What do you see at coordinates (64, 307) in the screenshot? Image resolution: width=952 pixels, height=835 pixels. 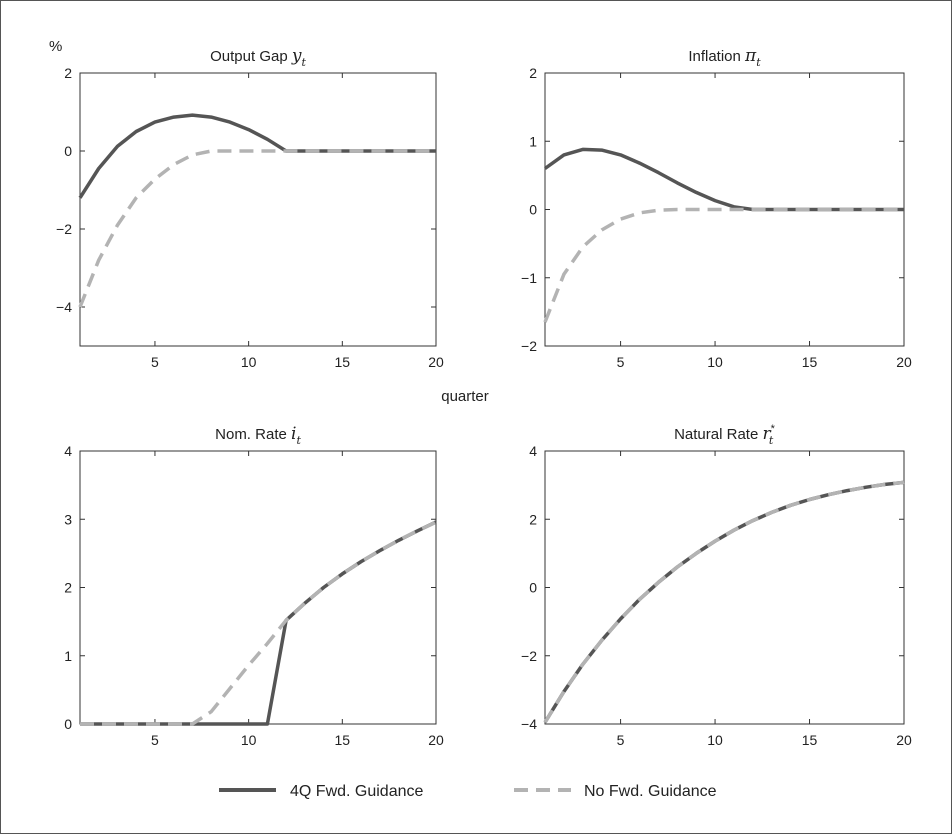 I see `y-tick-label-output-gap: −4` at bounding box center [64, 307].